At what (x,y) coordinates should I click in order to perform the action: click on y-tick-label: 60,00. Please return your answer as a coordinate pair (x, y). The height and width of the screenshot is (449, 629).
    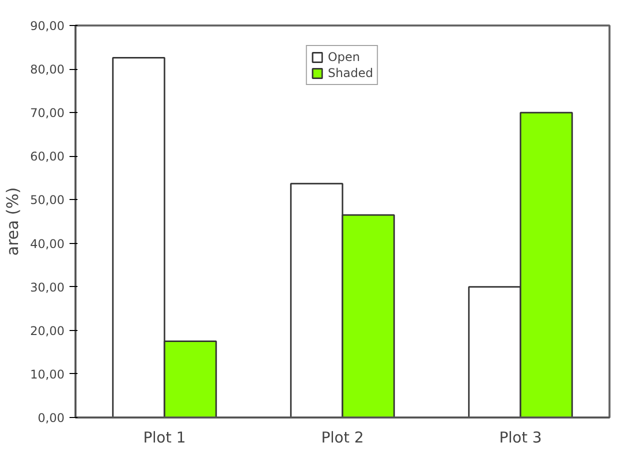
    Looking at the image, I should click on (47, 157).